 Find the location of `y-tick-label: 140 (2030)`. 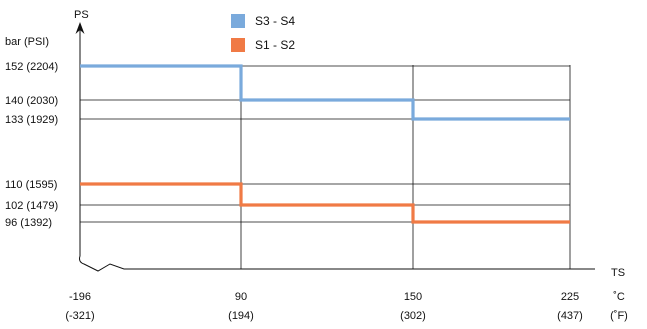

y-tick-label: 140 (2030) is located at coordinates (31, 101).